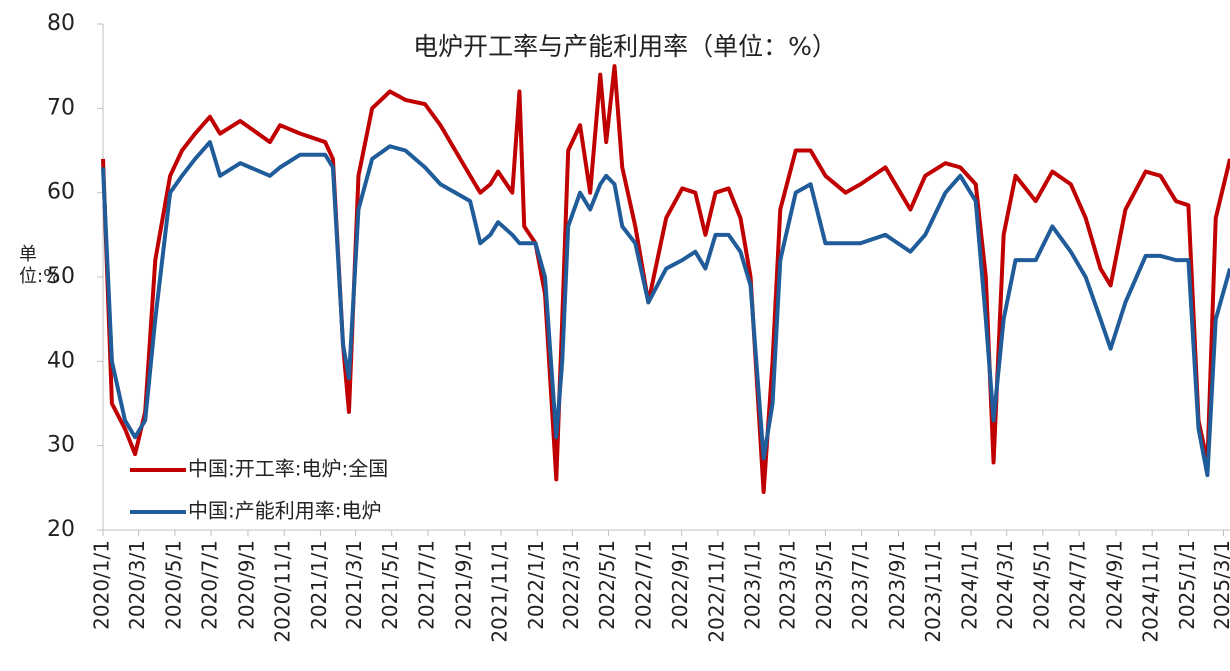 This screenshot has height=671, width=1230. I want to click on x-tick-label: 2025/3/1, so click(1220, 585).